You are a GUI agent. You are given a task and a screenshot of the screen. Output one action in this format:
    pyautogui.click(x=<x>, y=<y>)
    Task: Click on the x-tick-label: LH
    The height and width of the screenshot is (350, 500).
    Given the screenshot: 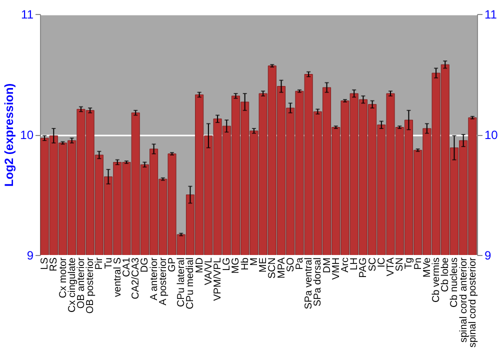 What is the action you would take?
    pyautogui.click(x=354, y=264)
    